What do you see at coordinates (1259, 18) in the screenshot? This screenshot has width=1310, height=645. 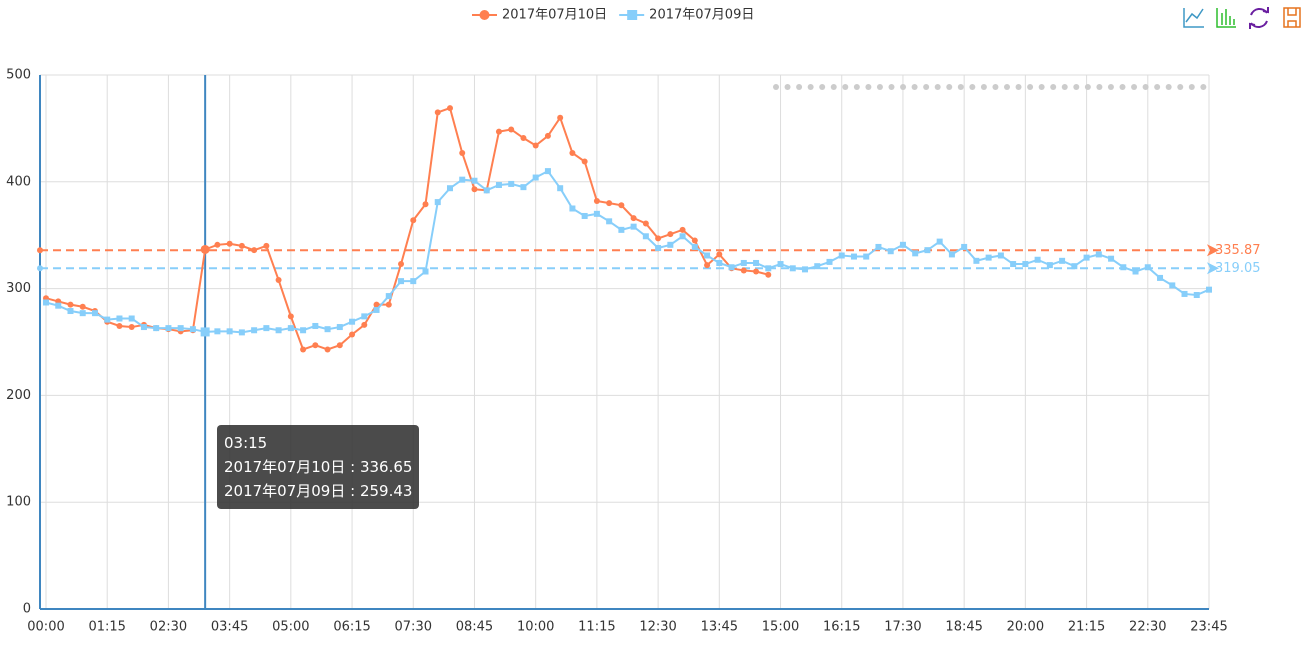 I see `restore-icon` at bounding box center [1259, 18].